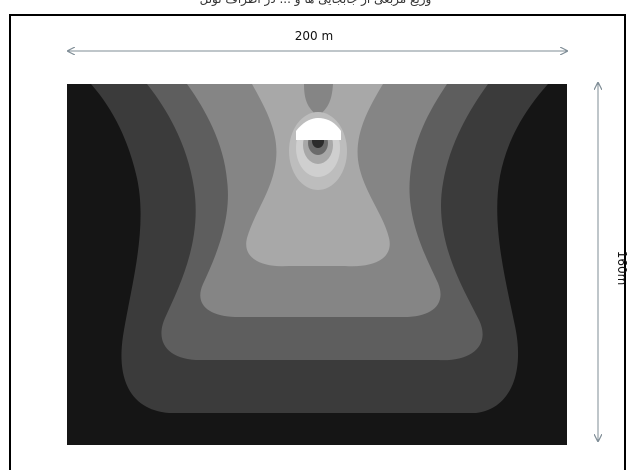 The height and width of the screenshot is (470, 631). I want to click on contour-lobe-top, so click(318, 100).